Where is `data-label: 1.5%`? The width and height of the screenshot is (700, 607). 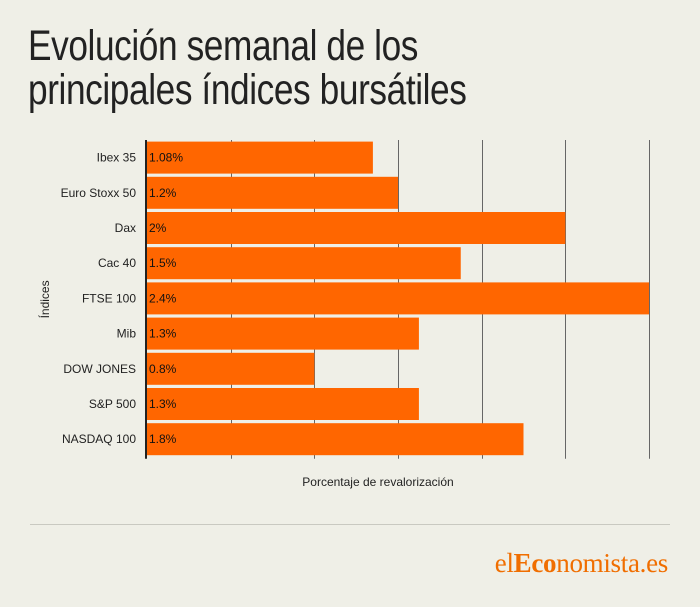 data-label: 1.5% is located at coordinates (163, 263).